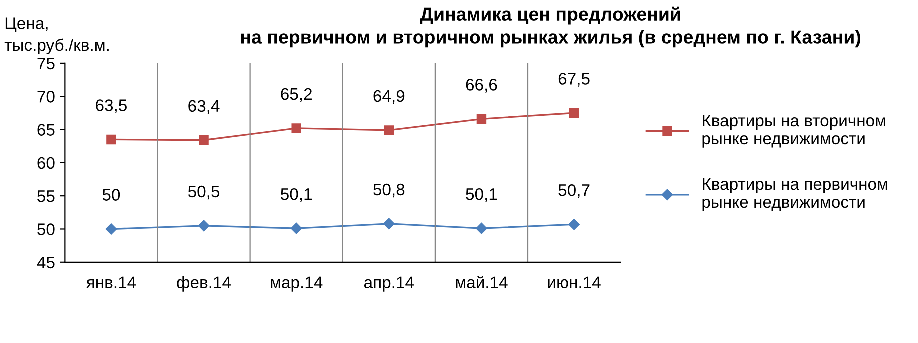 The image size is (918, 343). Describe the element at coordinates (389, 97) in the screenshot. I see `data-label: 64,9` at that location.